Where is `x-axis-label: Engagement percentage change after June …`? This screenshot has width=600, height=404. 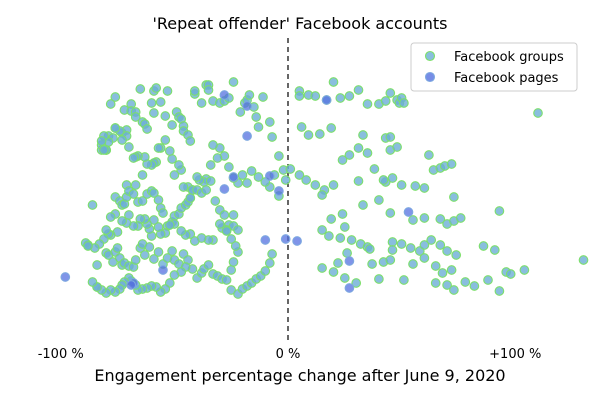 x-axis-label: Engagement percentage change after June … is located at coordinates (299, 375).